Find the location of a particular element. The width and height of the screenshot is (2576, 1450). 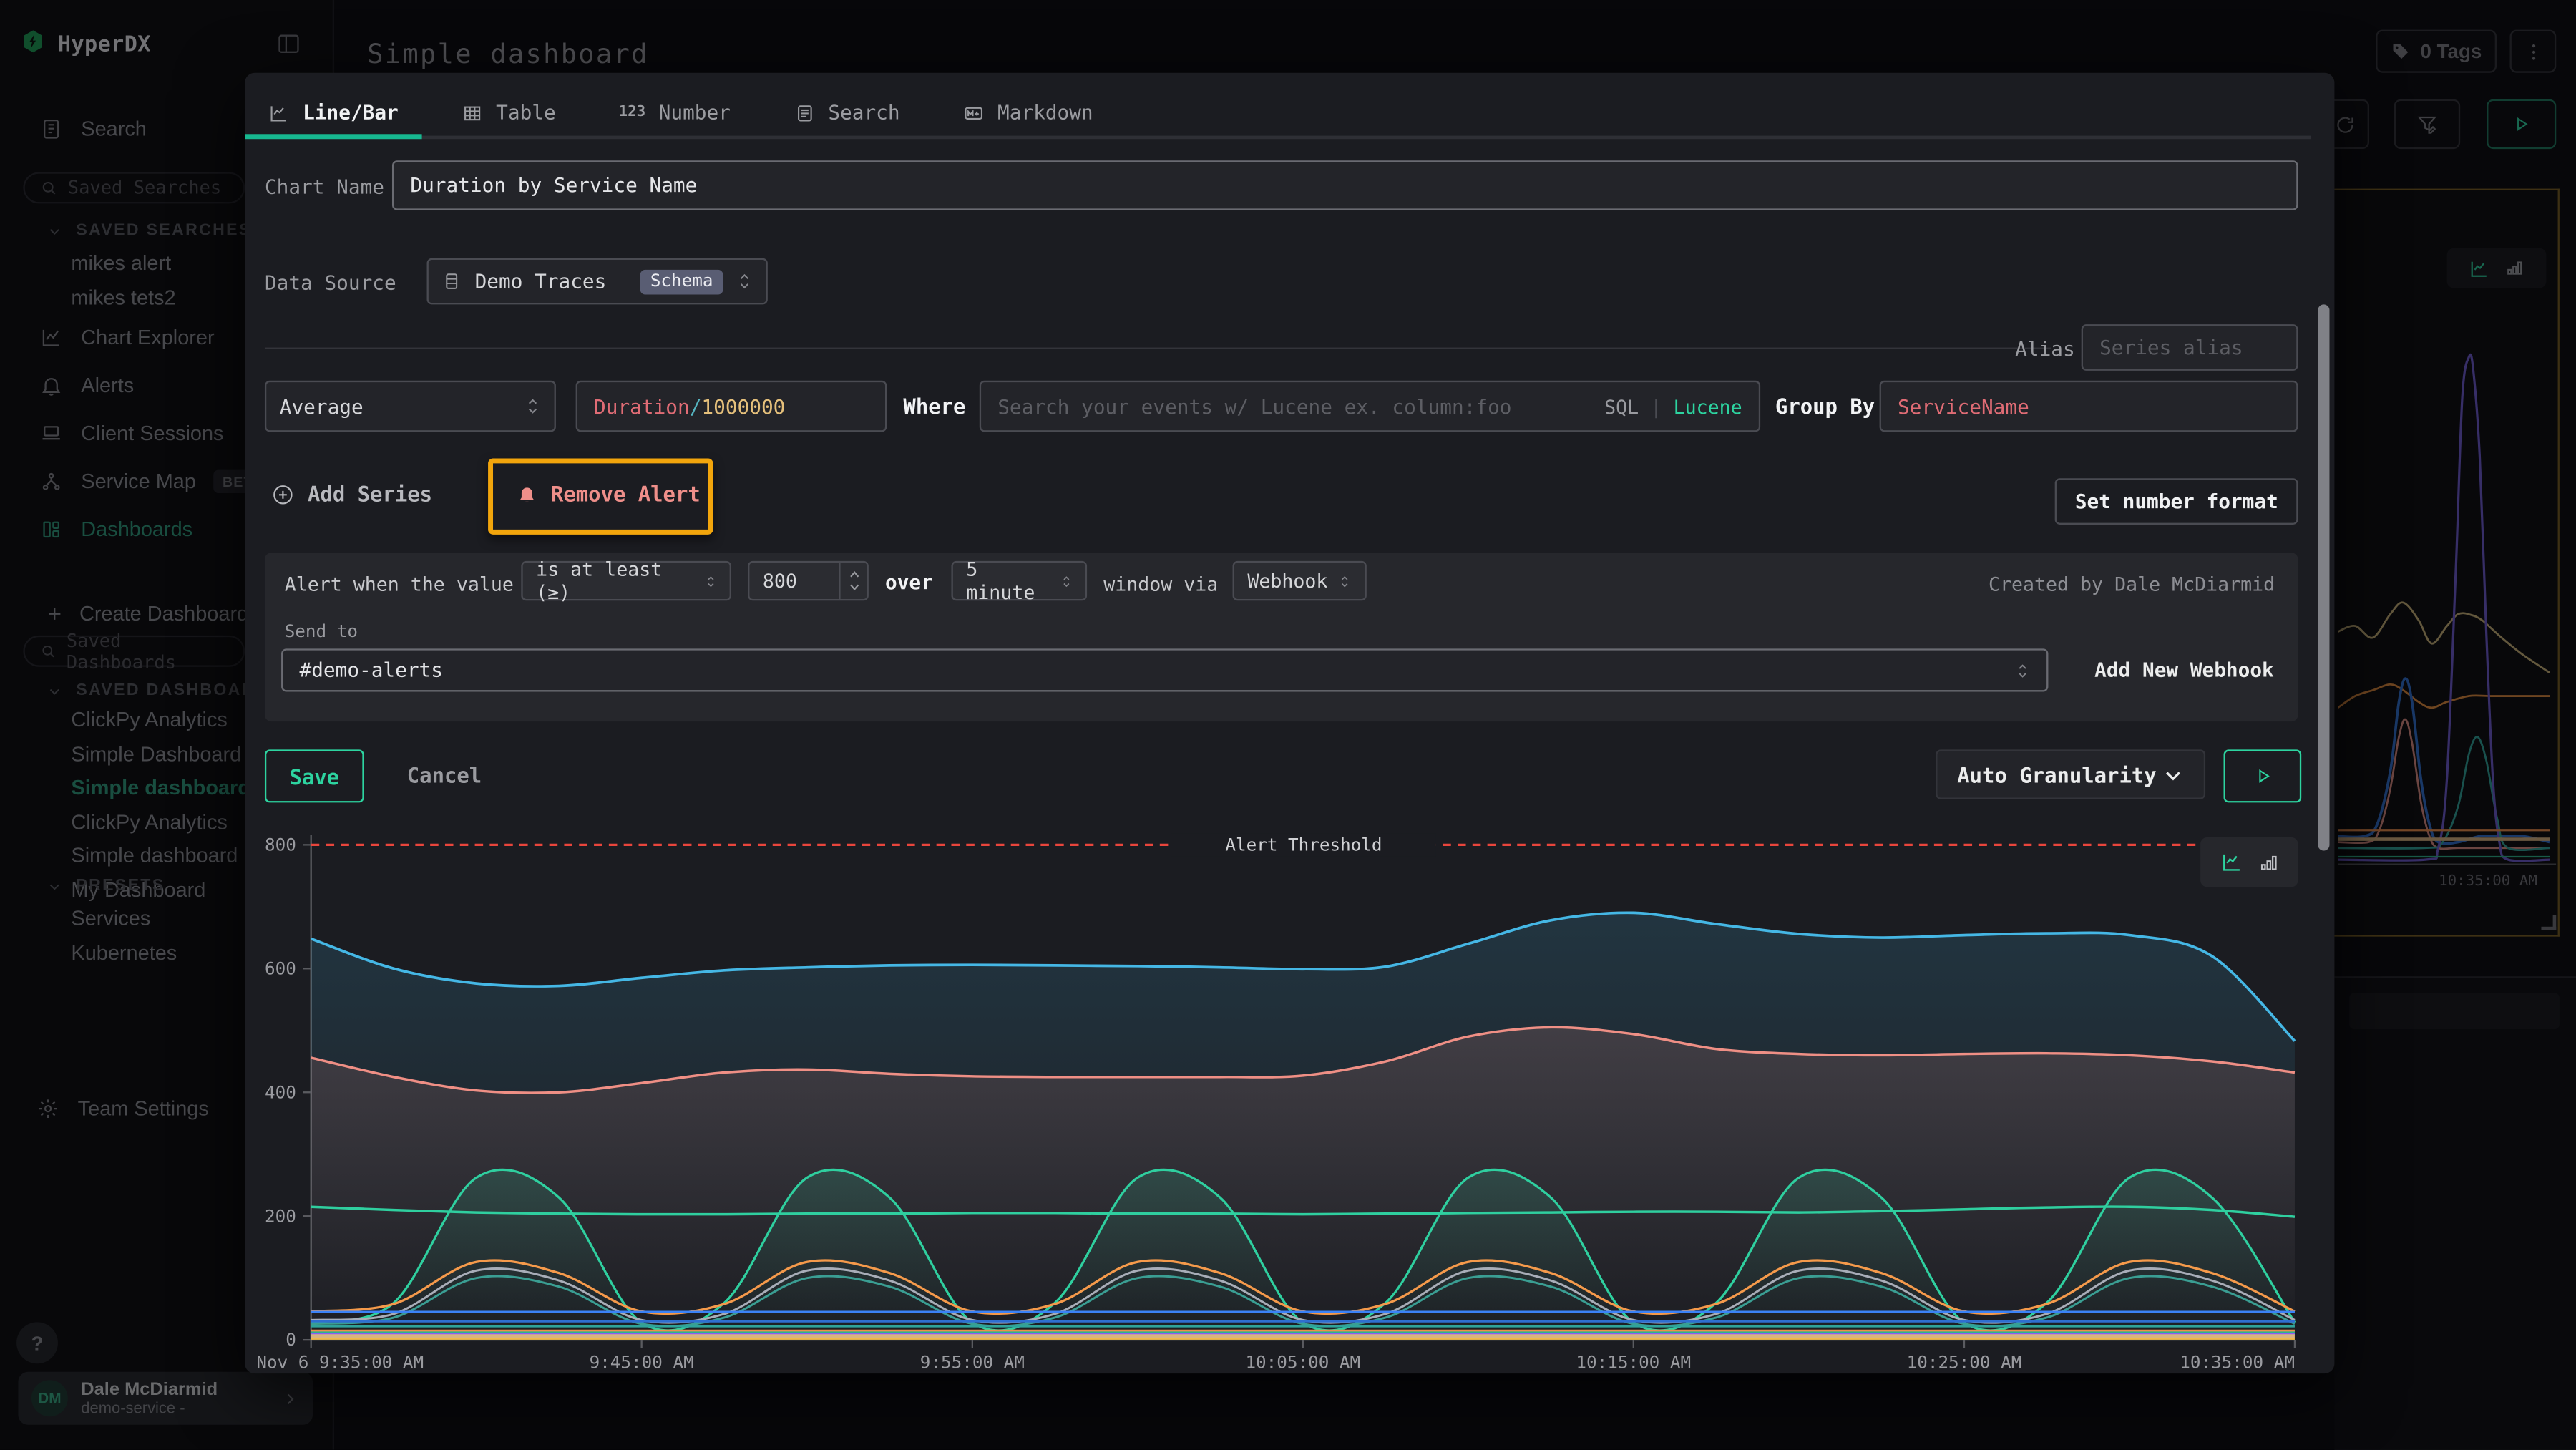

chart-type-tabs: Line/Bar Table 123 Number Search Markdown is located at coordinates (1278, 114).